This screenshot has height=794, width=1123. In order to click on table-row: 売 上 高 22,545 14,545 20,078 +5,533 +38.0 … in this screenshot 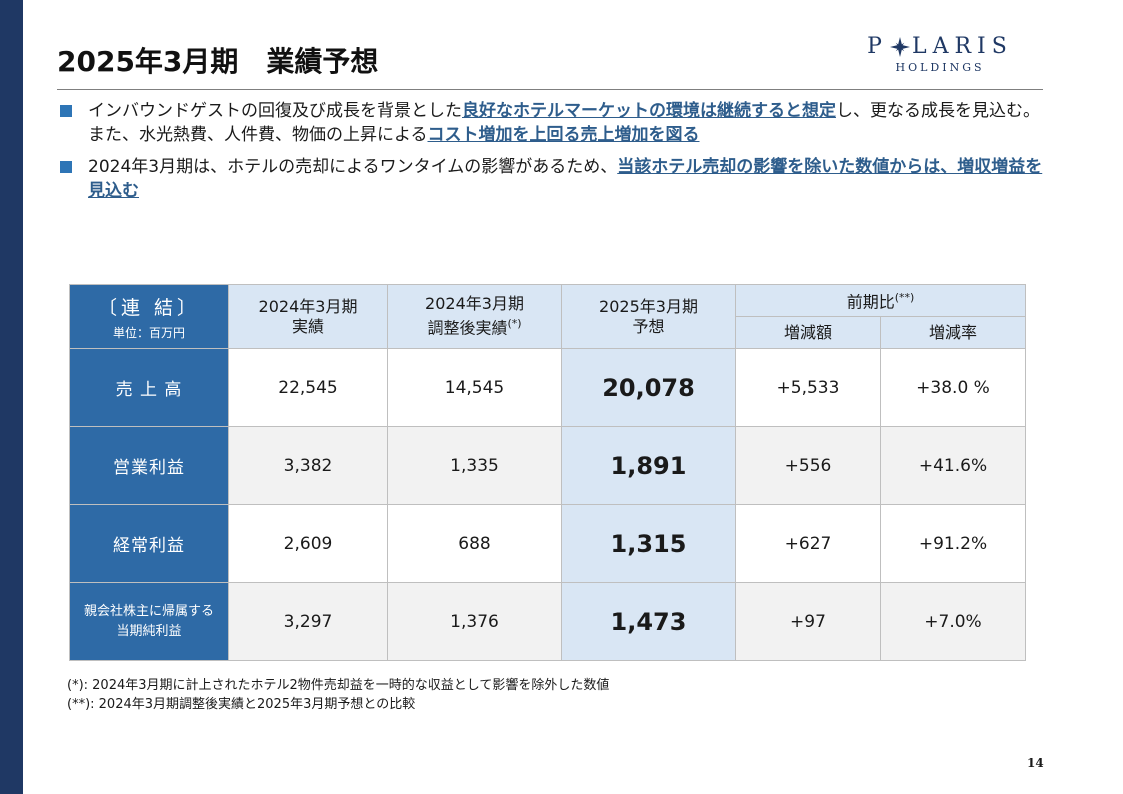, I will do `click(547, 387)`.